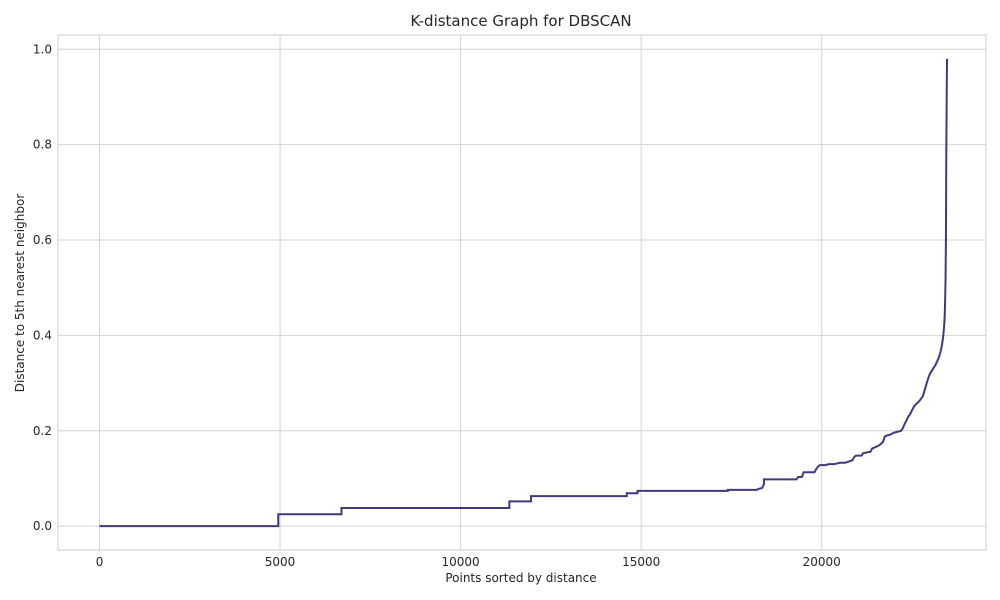 The height and width of the screenshot is (600, 1000). I want to click on y-axis-ticks: 0.0 0.2 0.4 0.6 0.8 1.0, so click(42, 287).